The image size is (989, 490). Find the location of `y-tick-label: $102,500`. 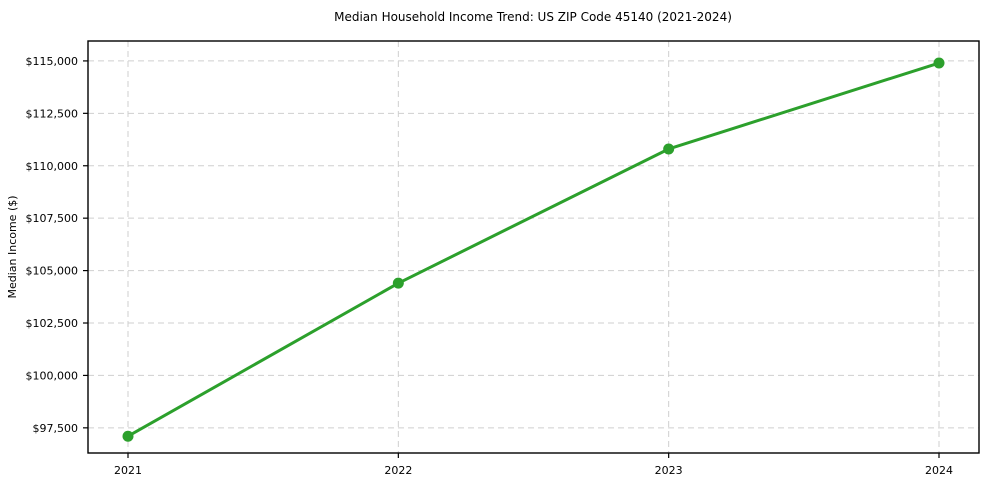

y-tick-label: $102,500 is located at coordinates (52, 323).